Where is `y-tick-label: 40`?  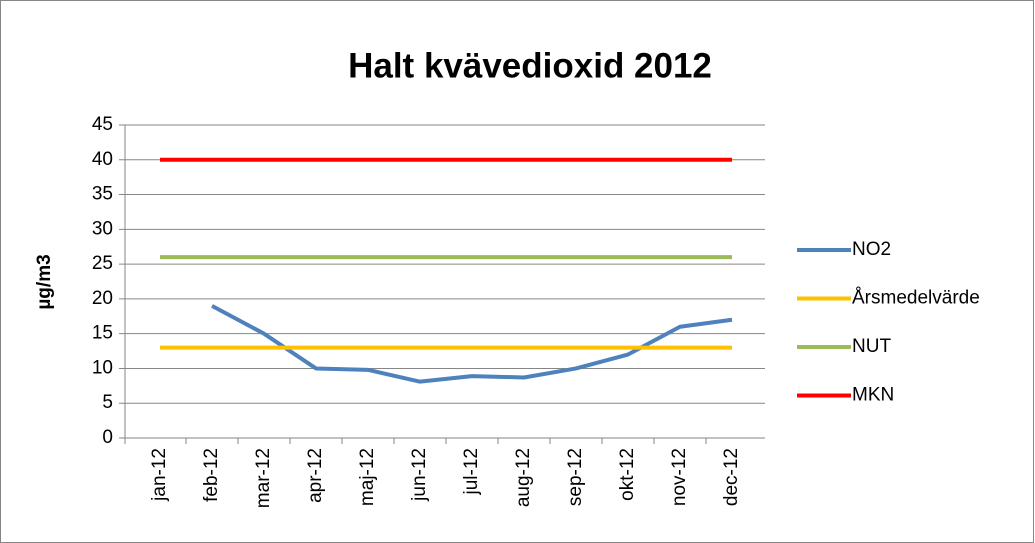
y-tick-label: 40 is located at coordinates (102, 159).